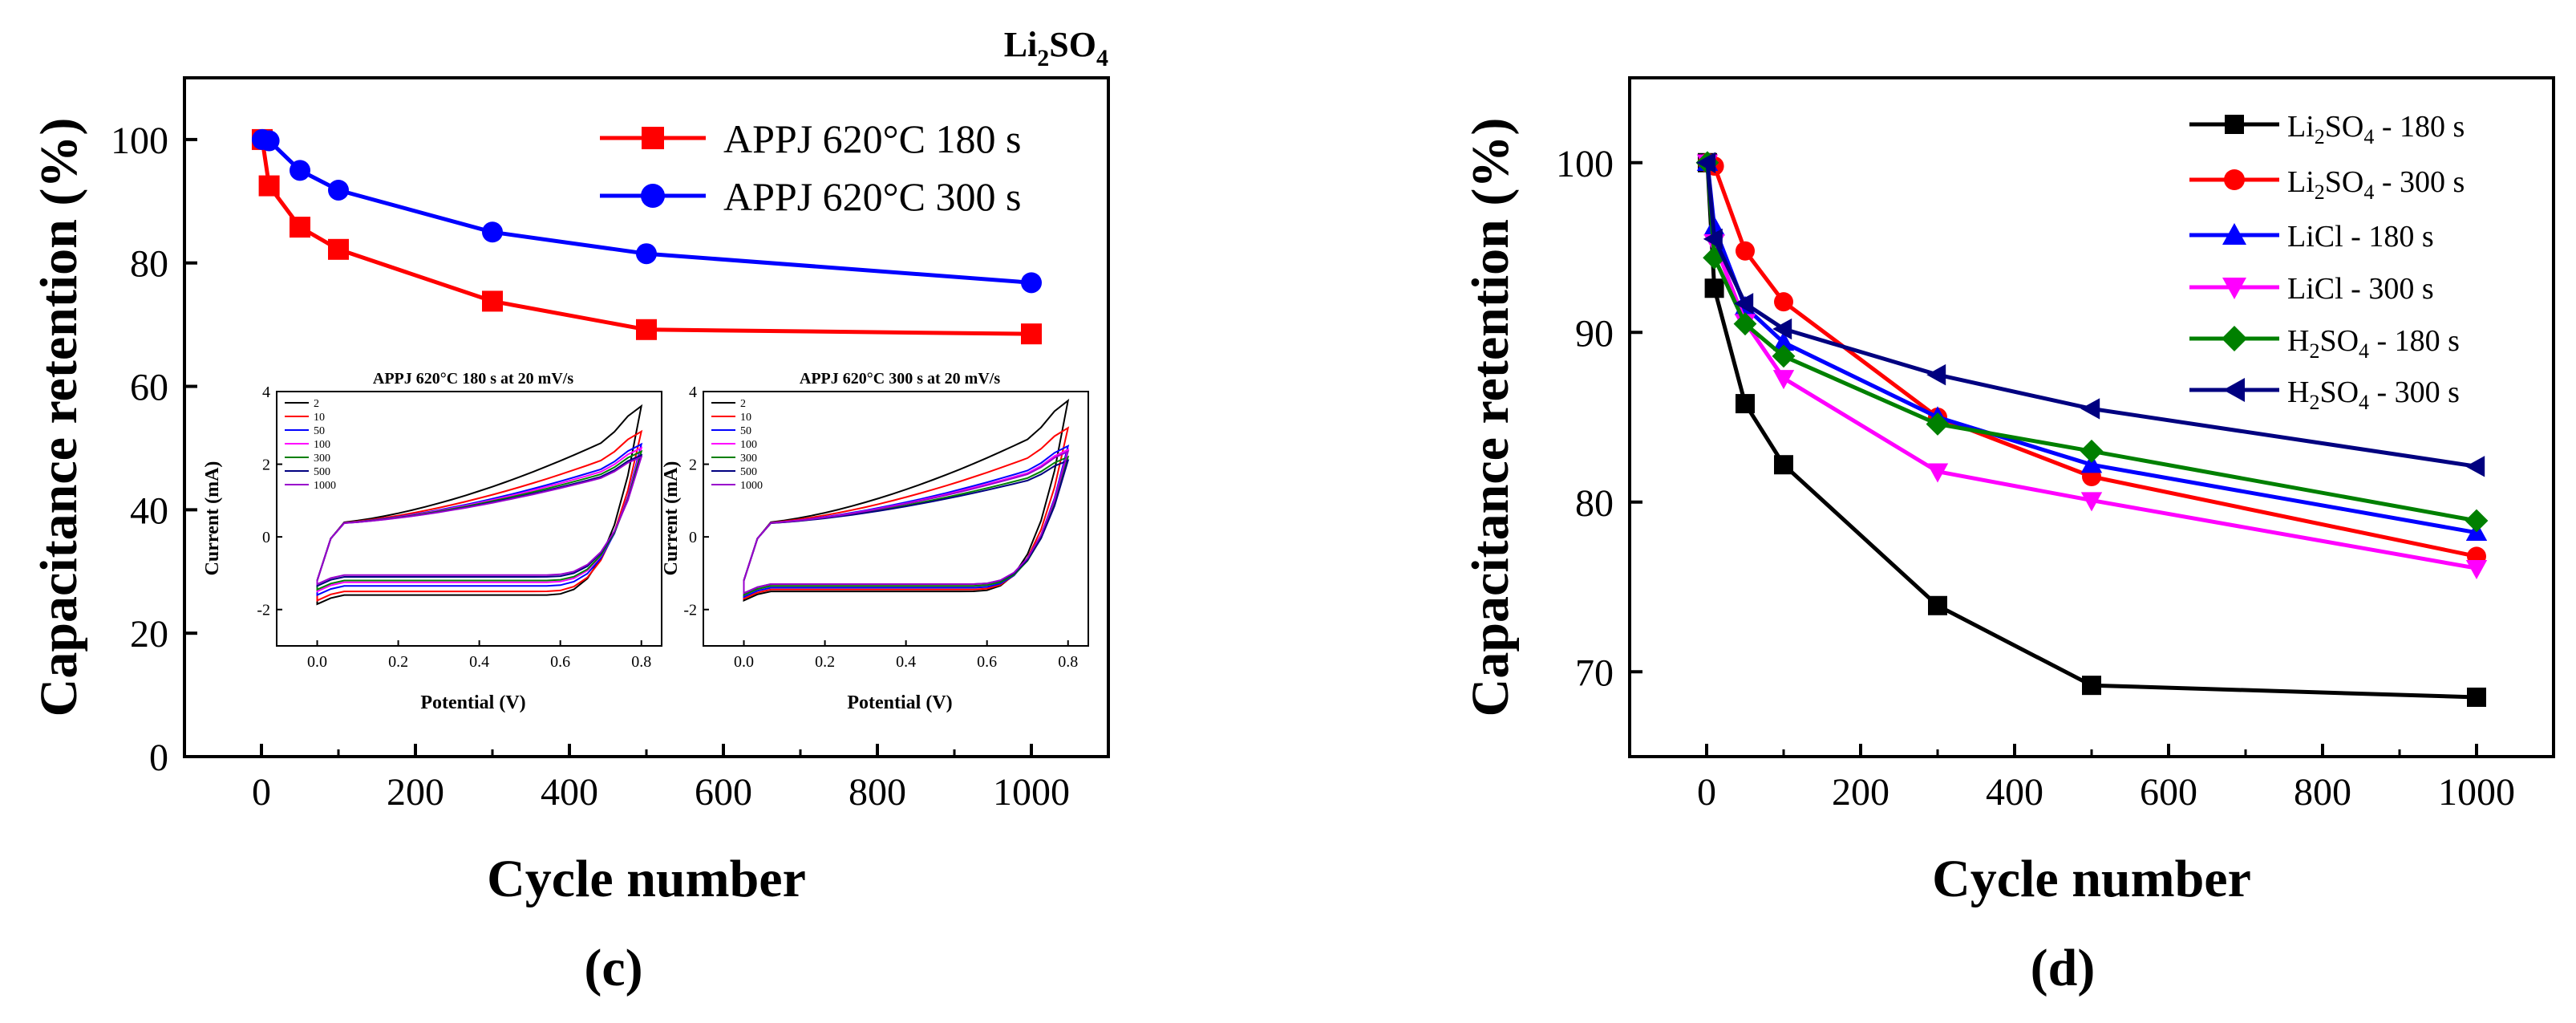 The image size is (2576, 1023). I want to click on inset-180s-frame, so click(469, 519).